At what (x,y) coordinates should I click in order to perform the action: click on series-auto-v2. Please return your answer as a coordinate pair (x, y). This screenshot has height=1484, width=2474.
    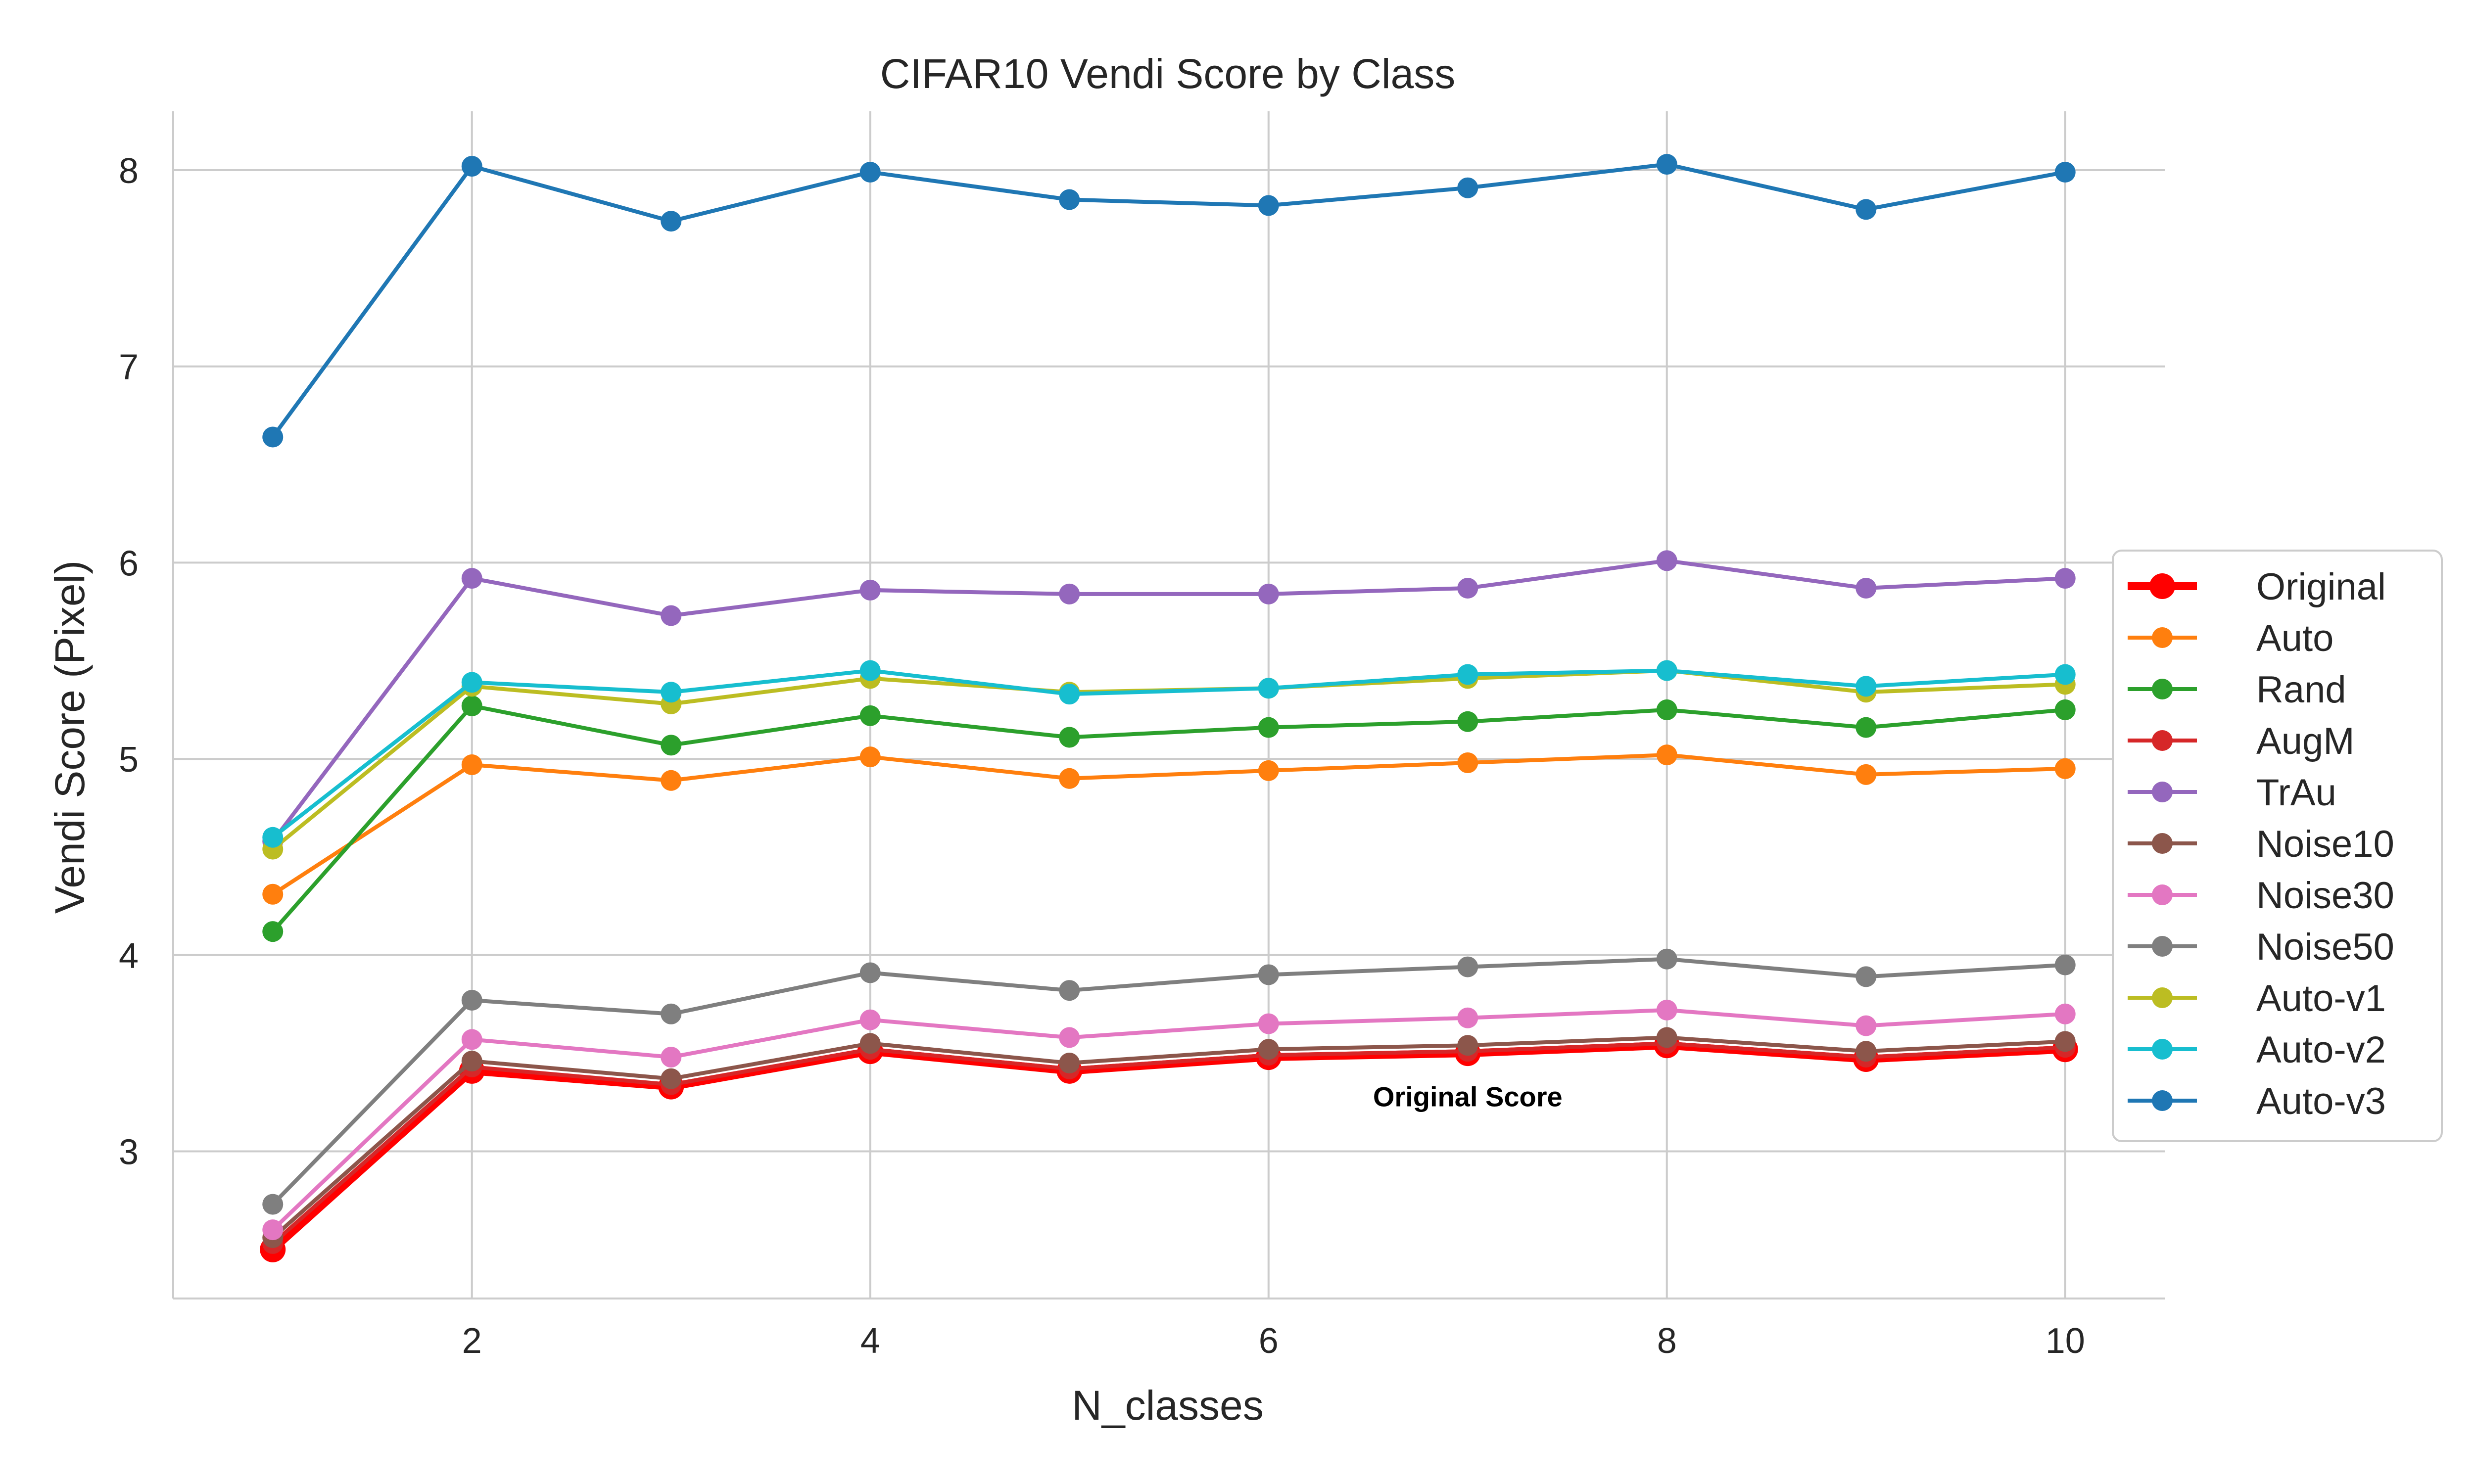
    Looking at the image, I should click on (1169, 754).